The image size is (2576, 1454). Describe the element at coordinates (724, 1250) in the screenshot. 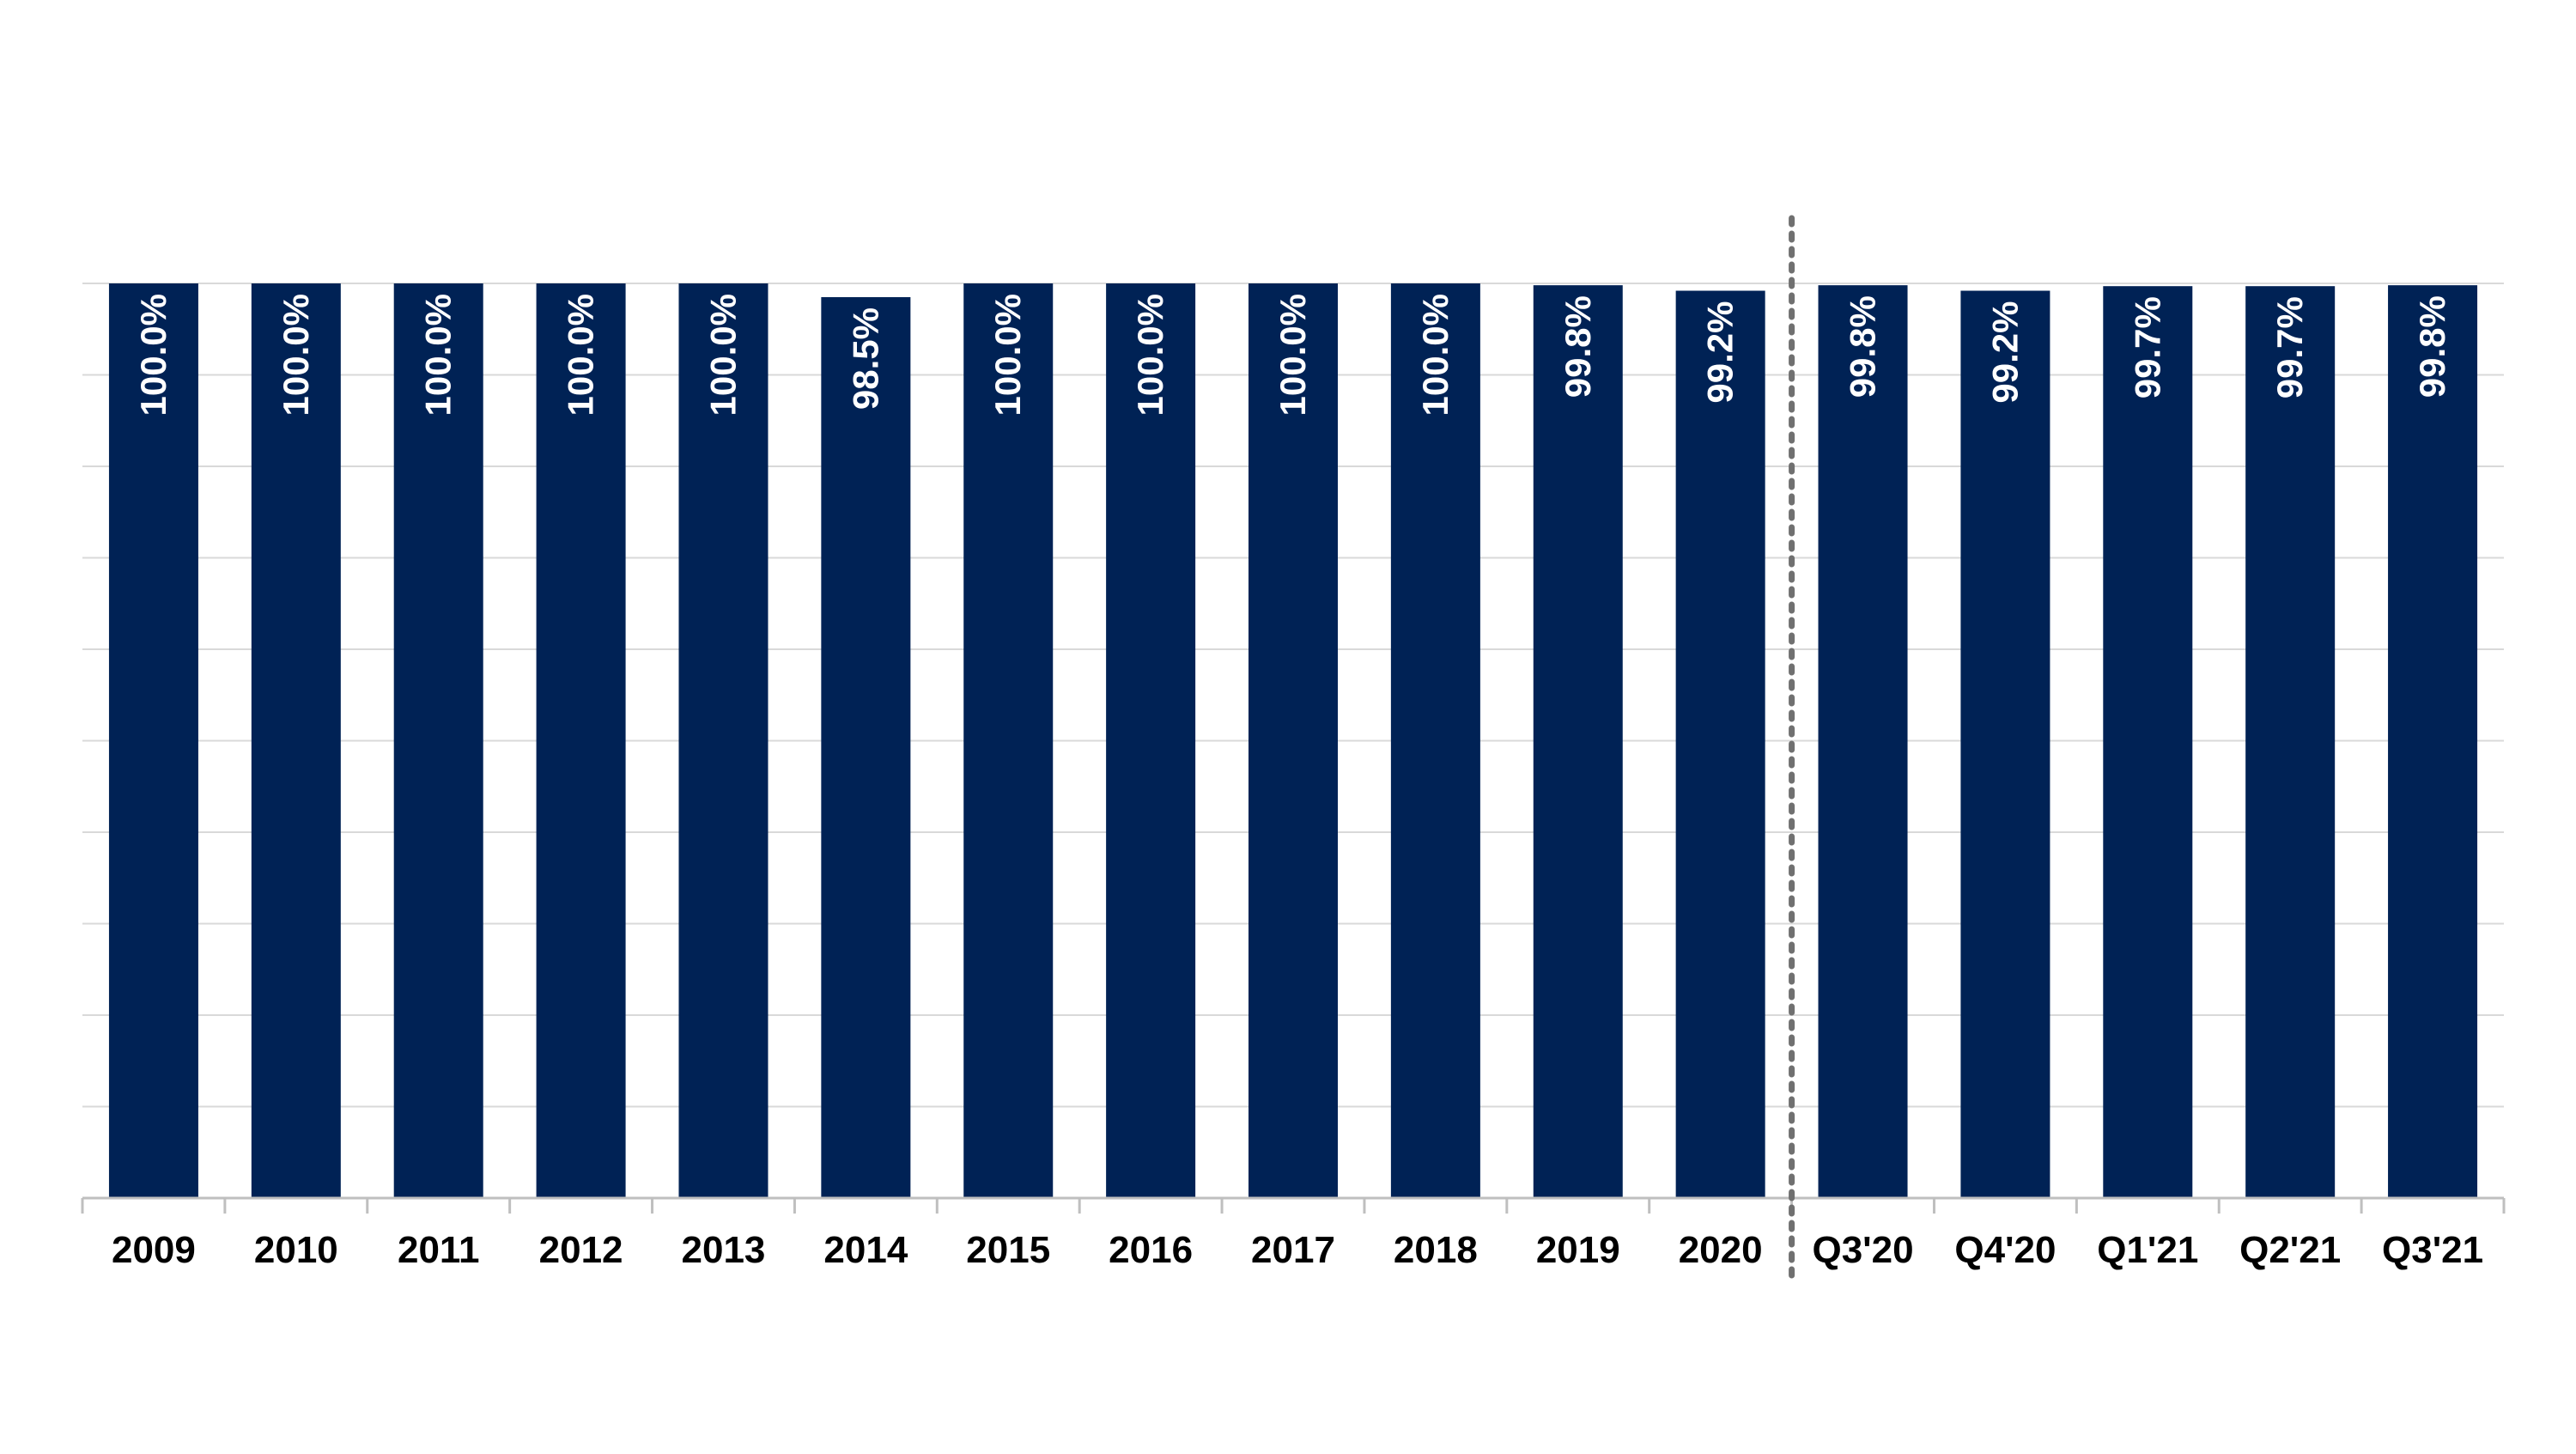

I see `x-tick-label: 2013` at that location.